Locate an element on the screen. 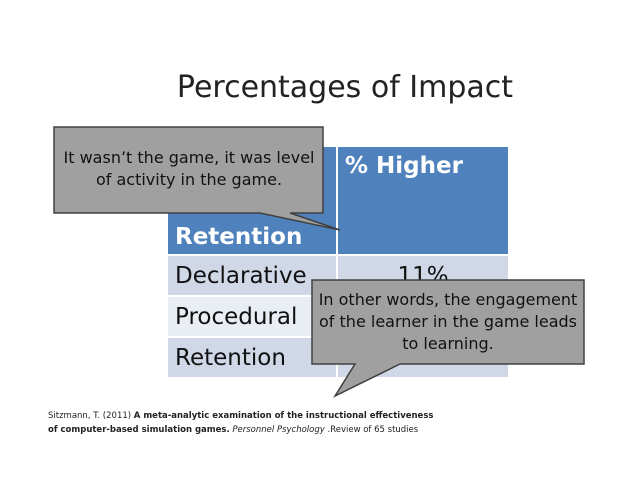  citation-author: Sitzmann, T. (2011) is located at coordinates (90, 416).